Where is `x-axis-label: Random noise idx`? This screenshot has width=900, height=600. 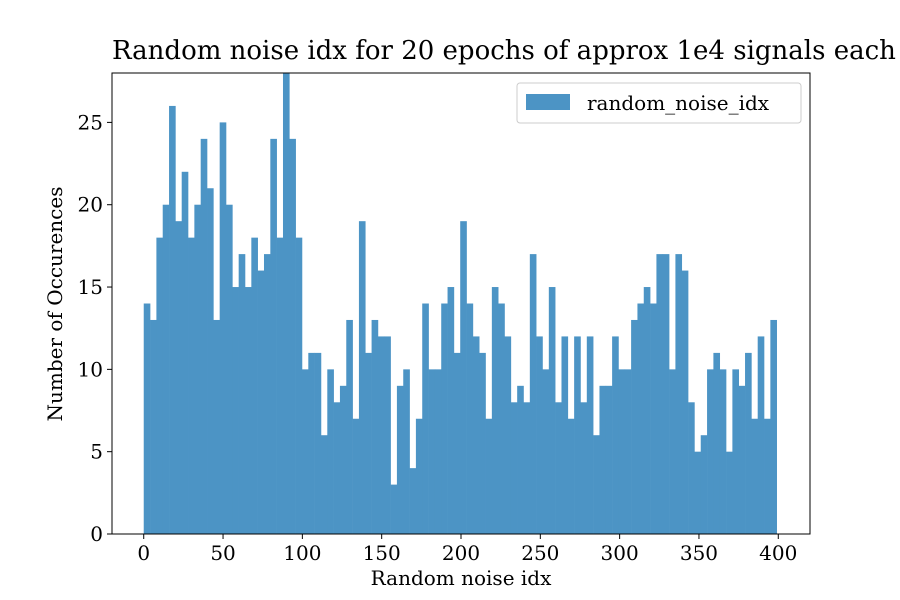
x-axis-label: Random noise idx is located at coordinates (461, 578).